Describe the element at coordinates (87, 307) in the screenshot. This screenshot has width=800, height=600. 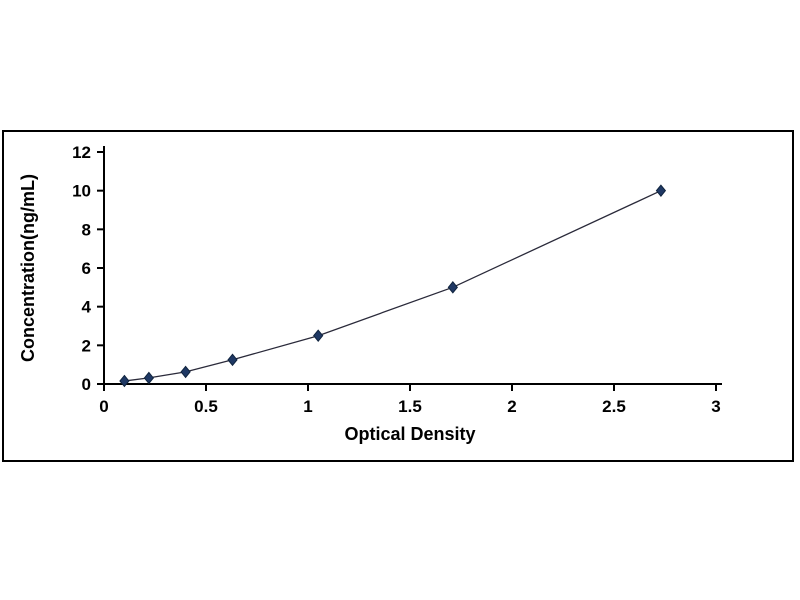
I see `y-tick-label: 4` at that location.